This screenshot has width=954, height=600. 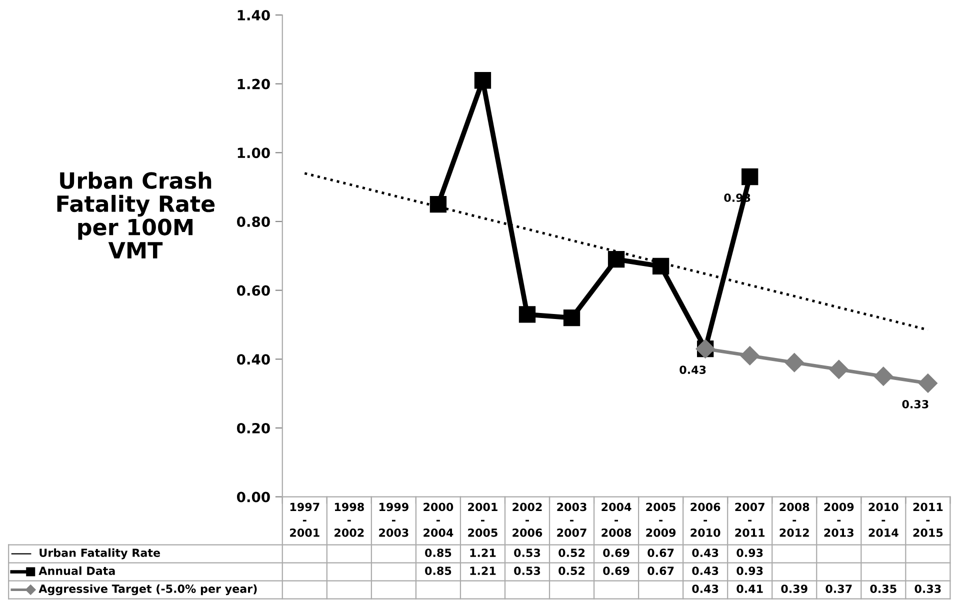 What do you see at coordinates (439, 519) in the screenshot?
I see `x-tick-label: 2000 - 2004` at bounding box center [439, 519].